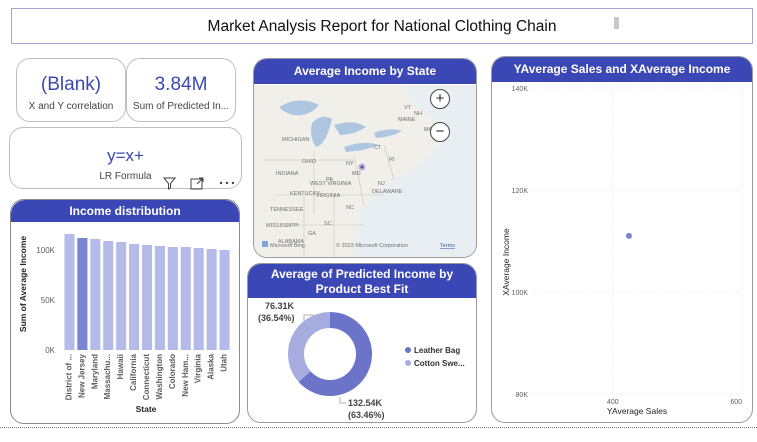 The image size is (757, 442). Describe the element at coordinates (522, 395) in the screenshot. I see `scatter-y-tick-label: 80K` at that location.